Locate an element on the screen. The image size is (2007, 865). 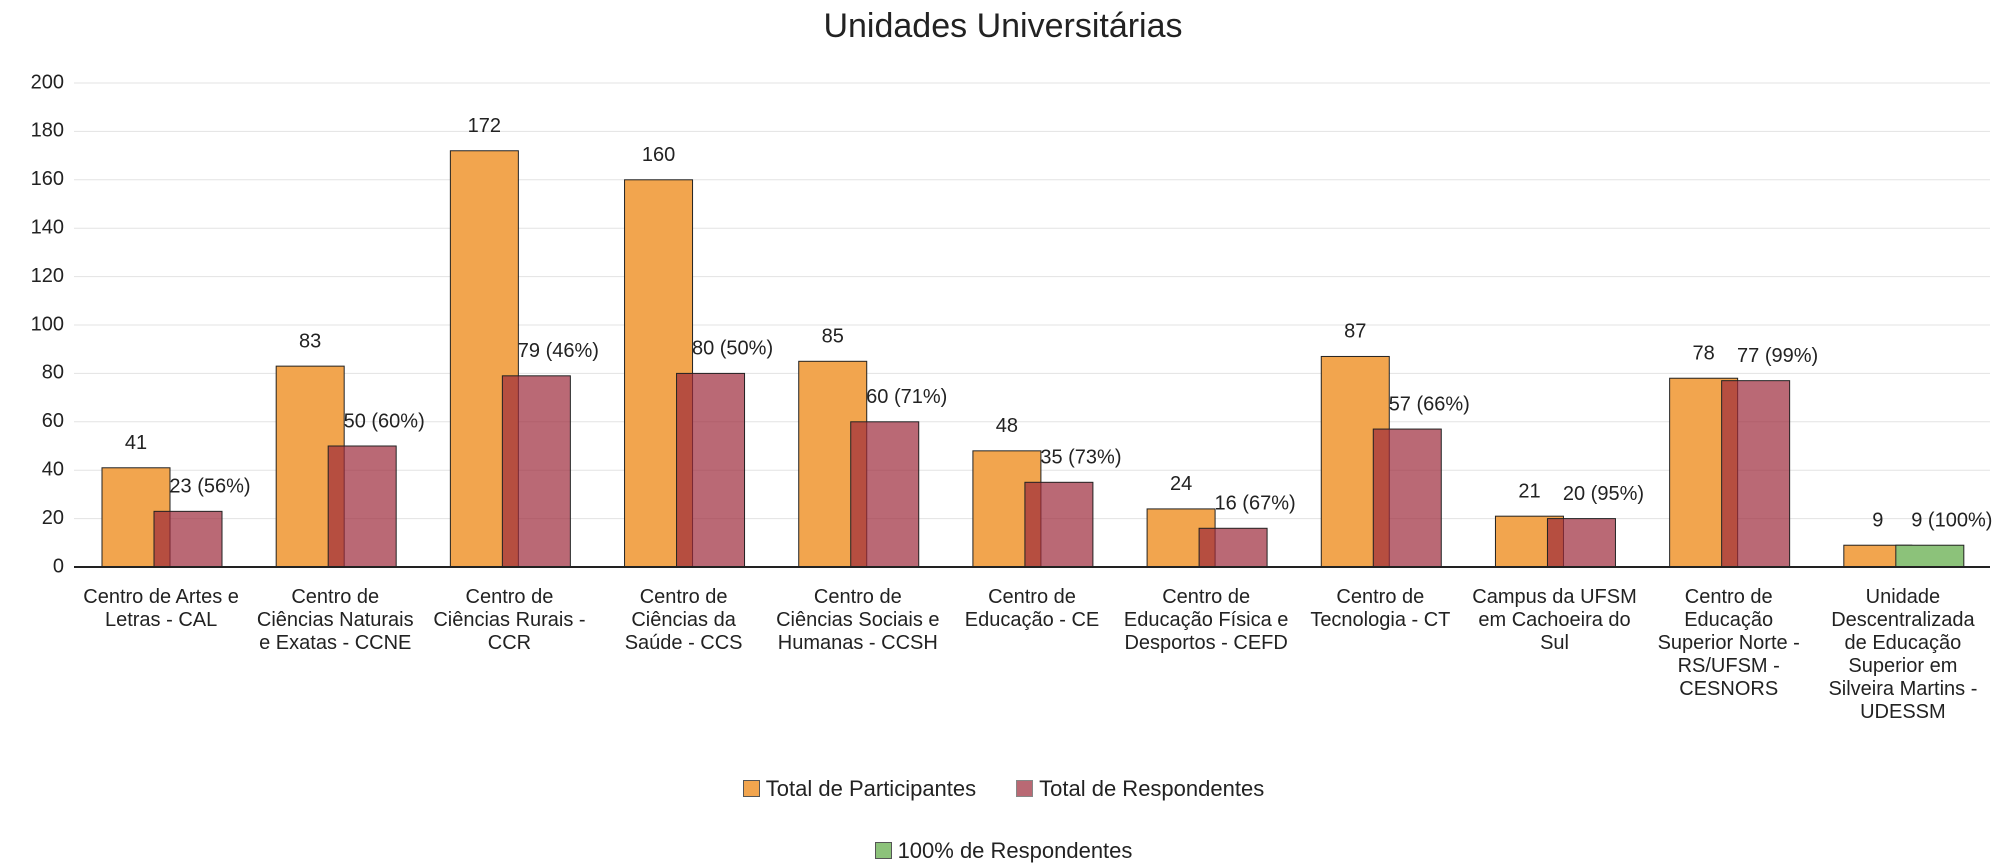
data-label: 87 is located at coordinates (1355, 332).